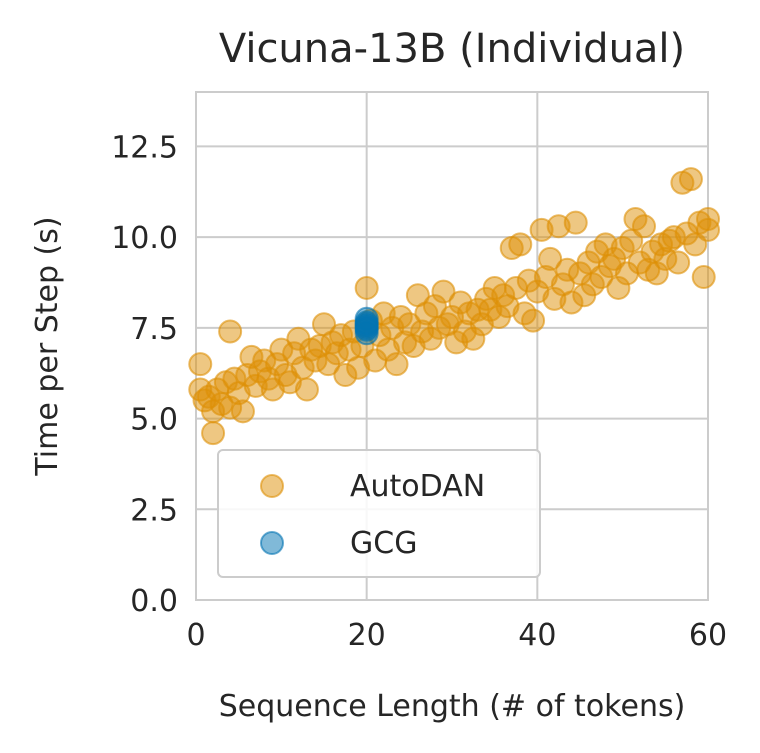  Describe the element at coordinates (154, 329) in the screenshot. I see `y-tick-label: 7.5` at that location.